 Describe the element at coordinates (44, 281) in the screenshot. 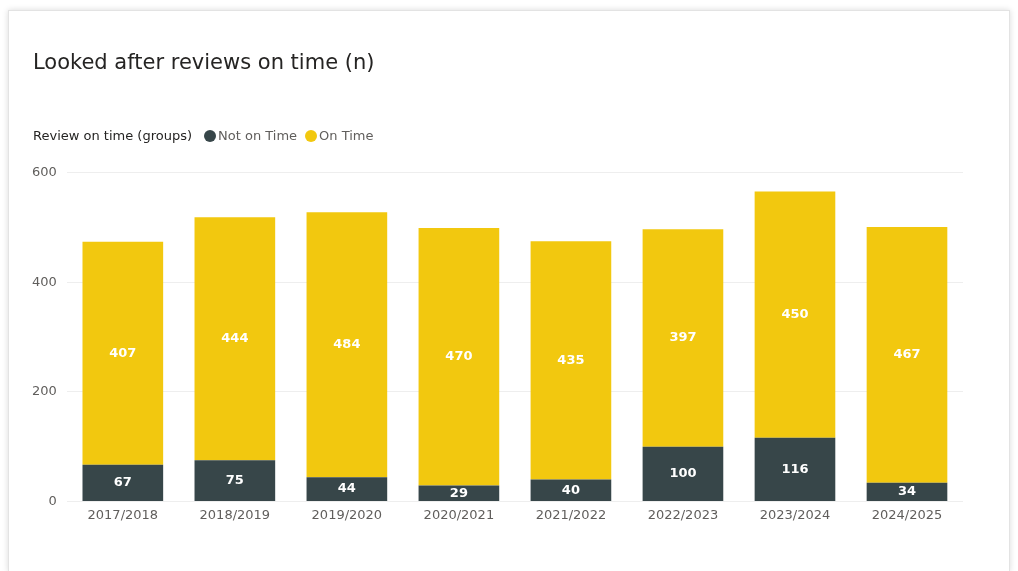

I see `y-tick-label: 400` at that location.